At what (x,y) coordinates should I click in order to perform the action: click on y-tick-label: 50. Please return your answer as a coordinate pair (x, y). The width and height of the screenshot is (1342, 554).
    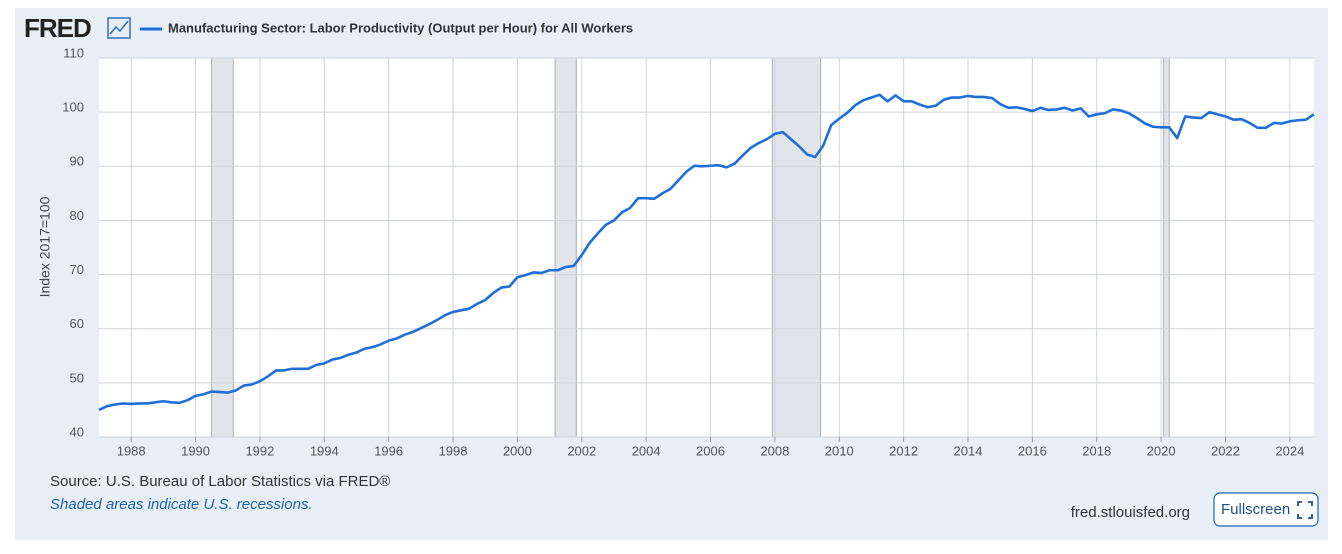
    Looking at the image, I should click on (77, 377).